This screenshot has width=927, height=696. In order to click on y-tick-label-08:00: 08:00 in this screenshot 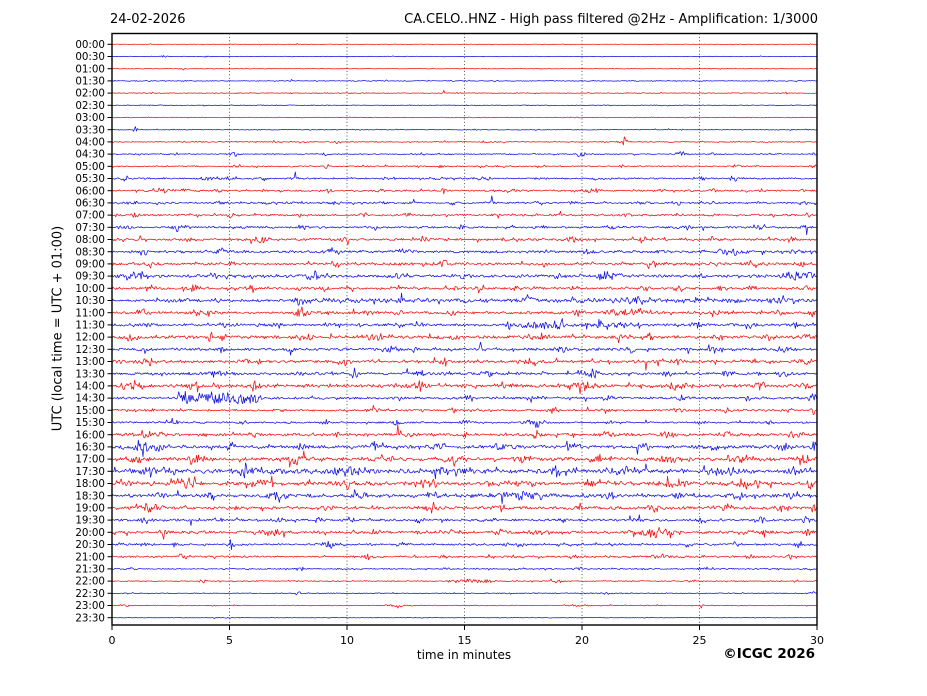, I will do `click(90, 240)`.